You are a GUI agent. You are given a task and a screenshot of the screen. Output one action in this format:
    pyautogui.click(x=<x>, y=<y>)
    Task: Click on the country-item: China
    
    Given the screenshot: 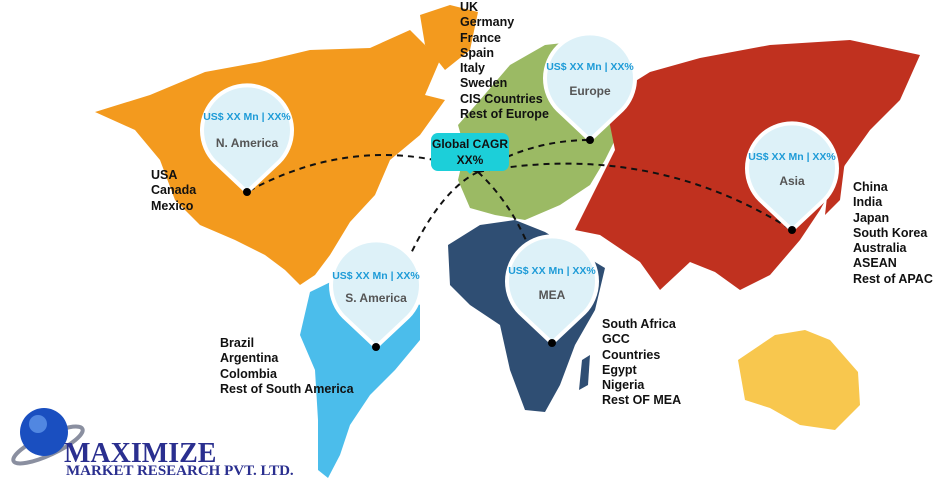 What is the action you would take?
    pyautogui.click(x=870, y=187)
    